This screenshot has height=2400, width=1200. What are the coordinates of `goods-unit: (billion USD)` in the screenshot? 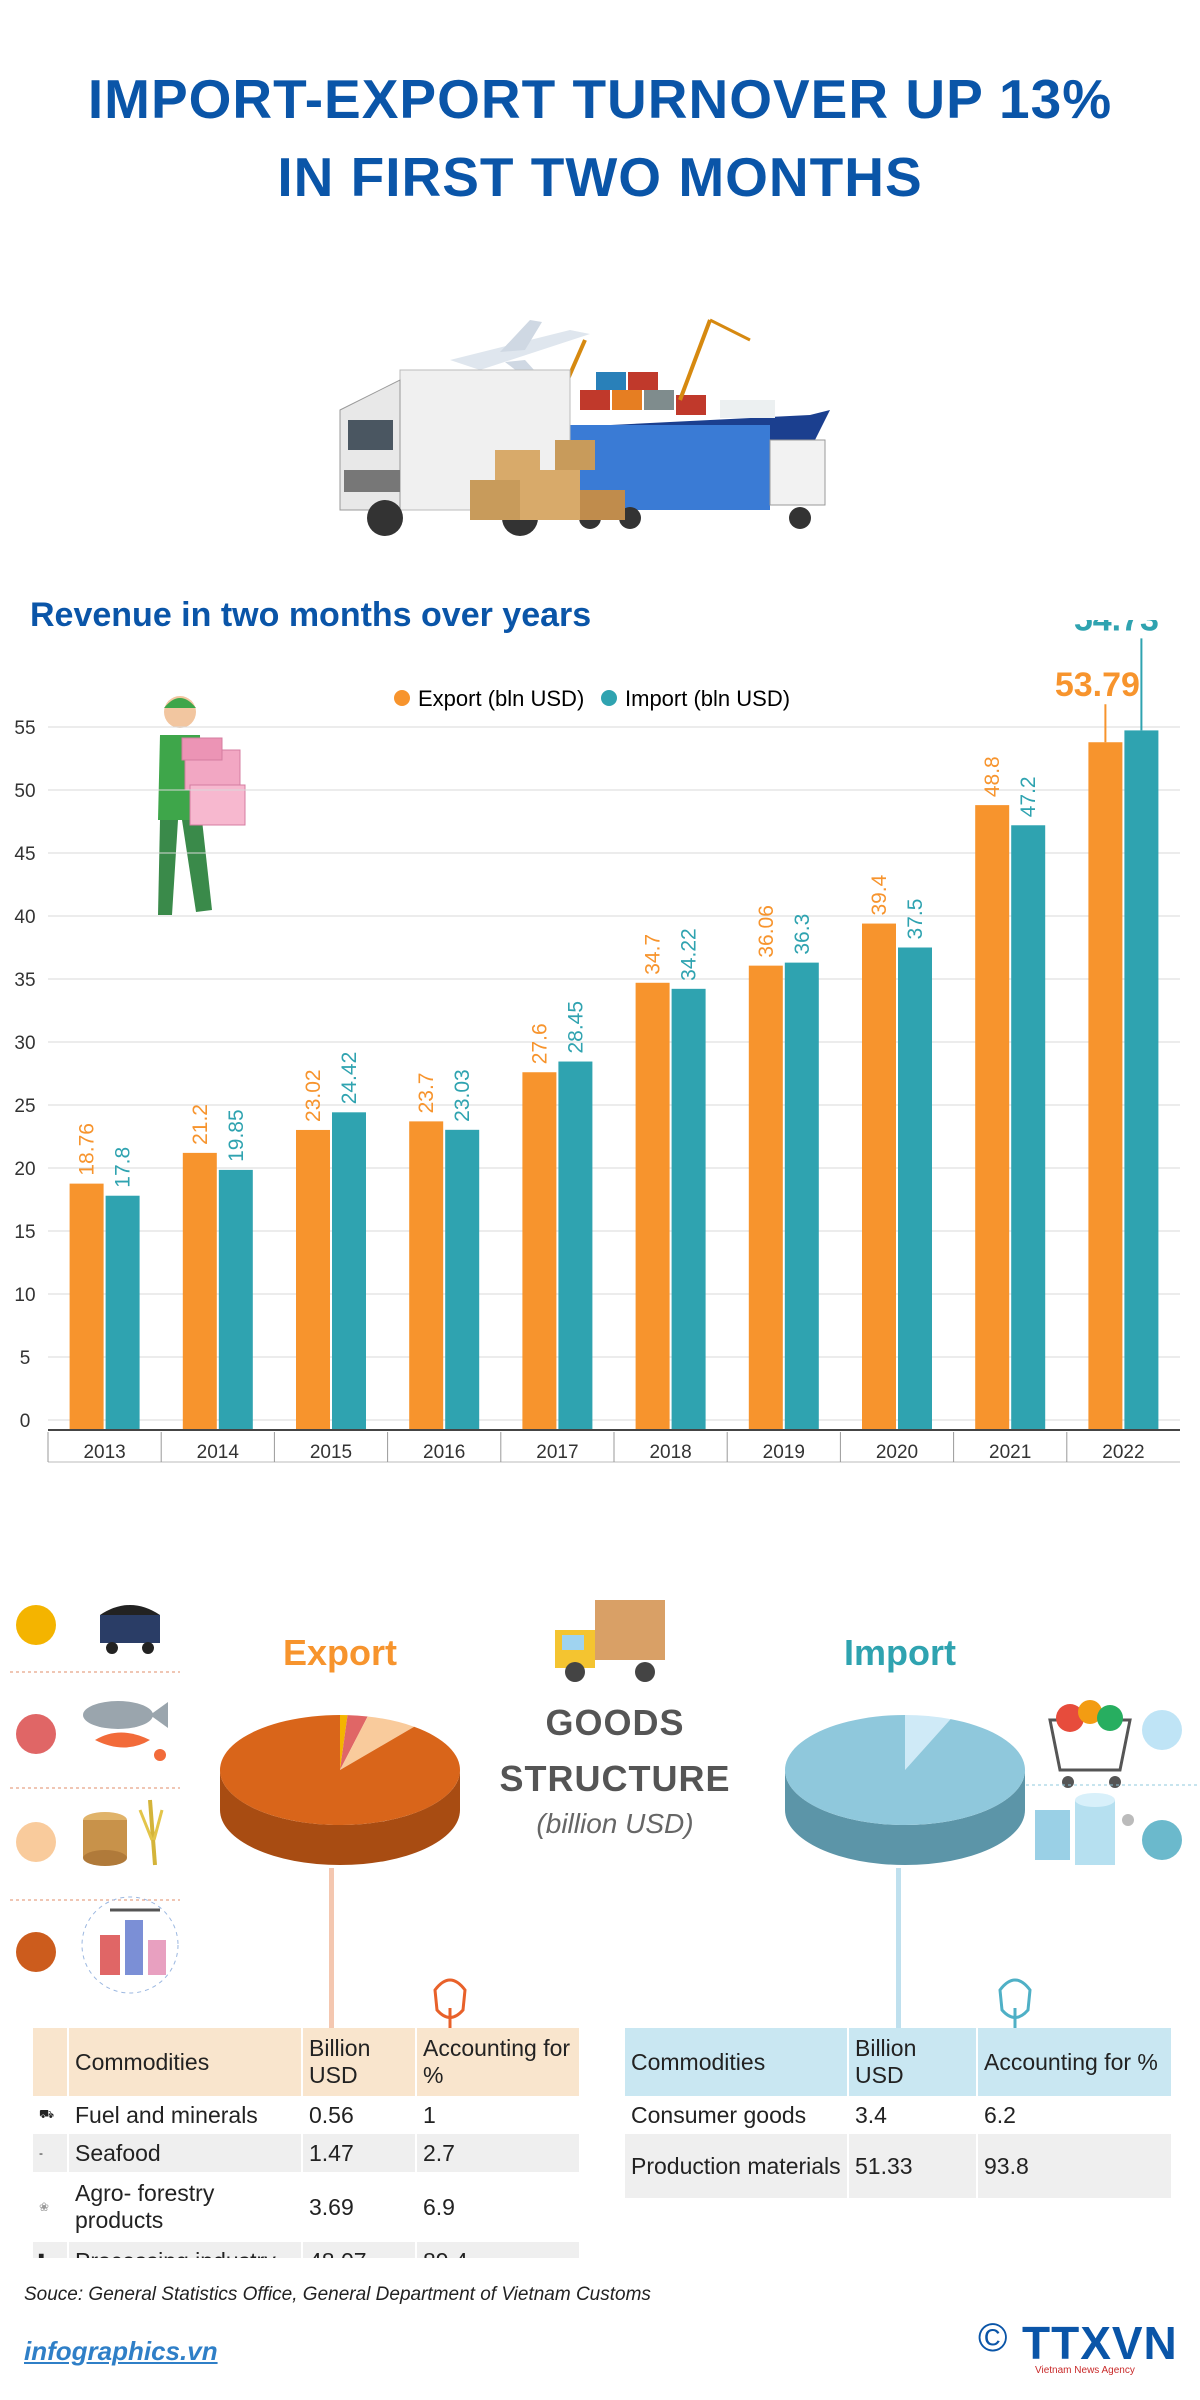 It's located at (615, 1823).